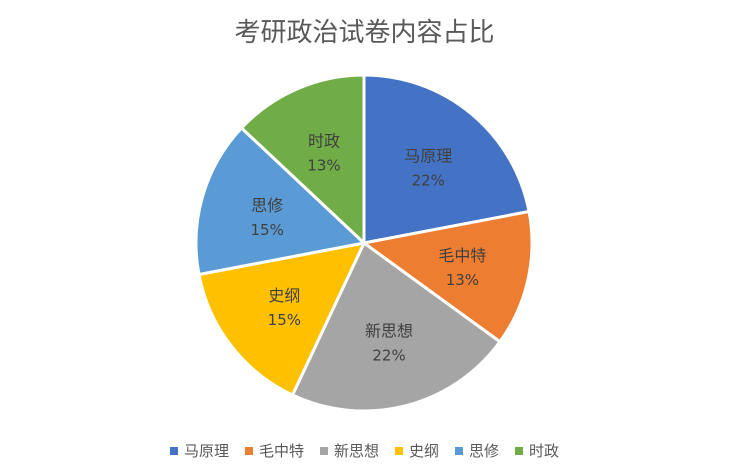  I want to click on legend-entry: 思修, so click(477, 450).